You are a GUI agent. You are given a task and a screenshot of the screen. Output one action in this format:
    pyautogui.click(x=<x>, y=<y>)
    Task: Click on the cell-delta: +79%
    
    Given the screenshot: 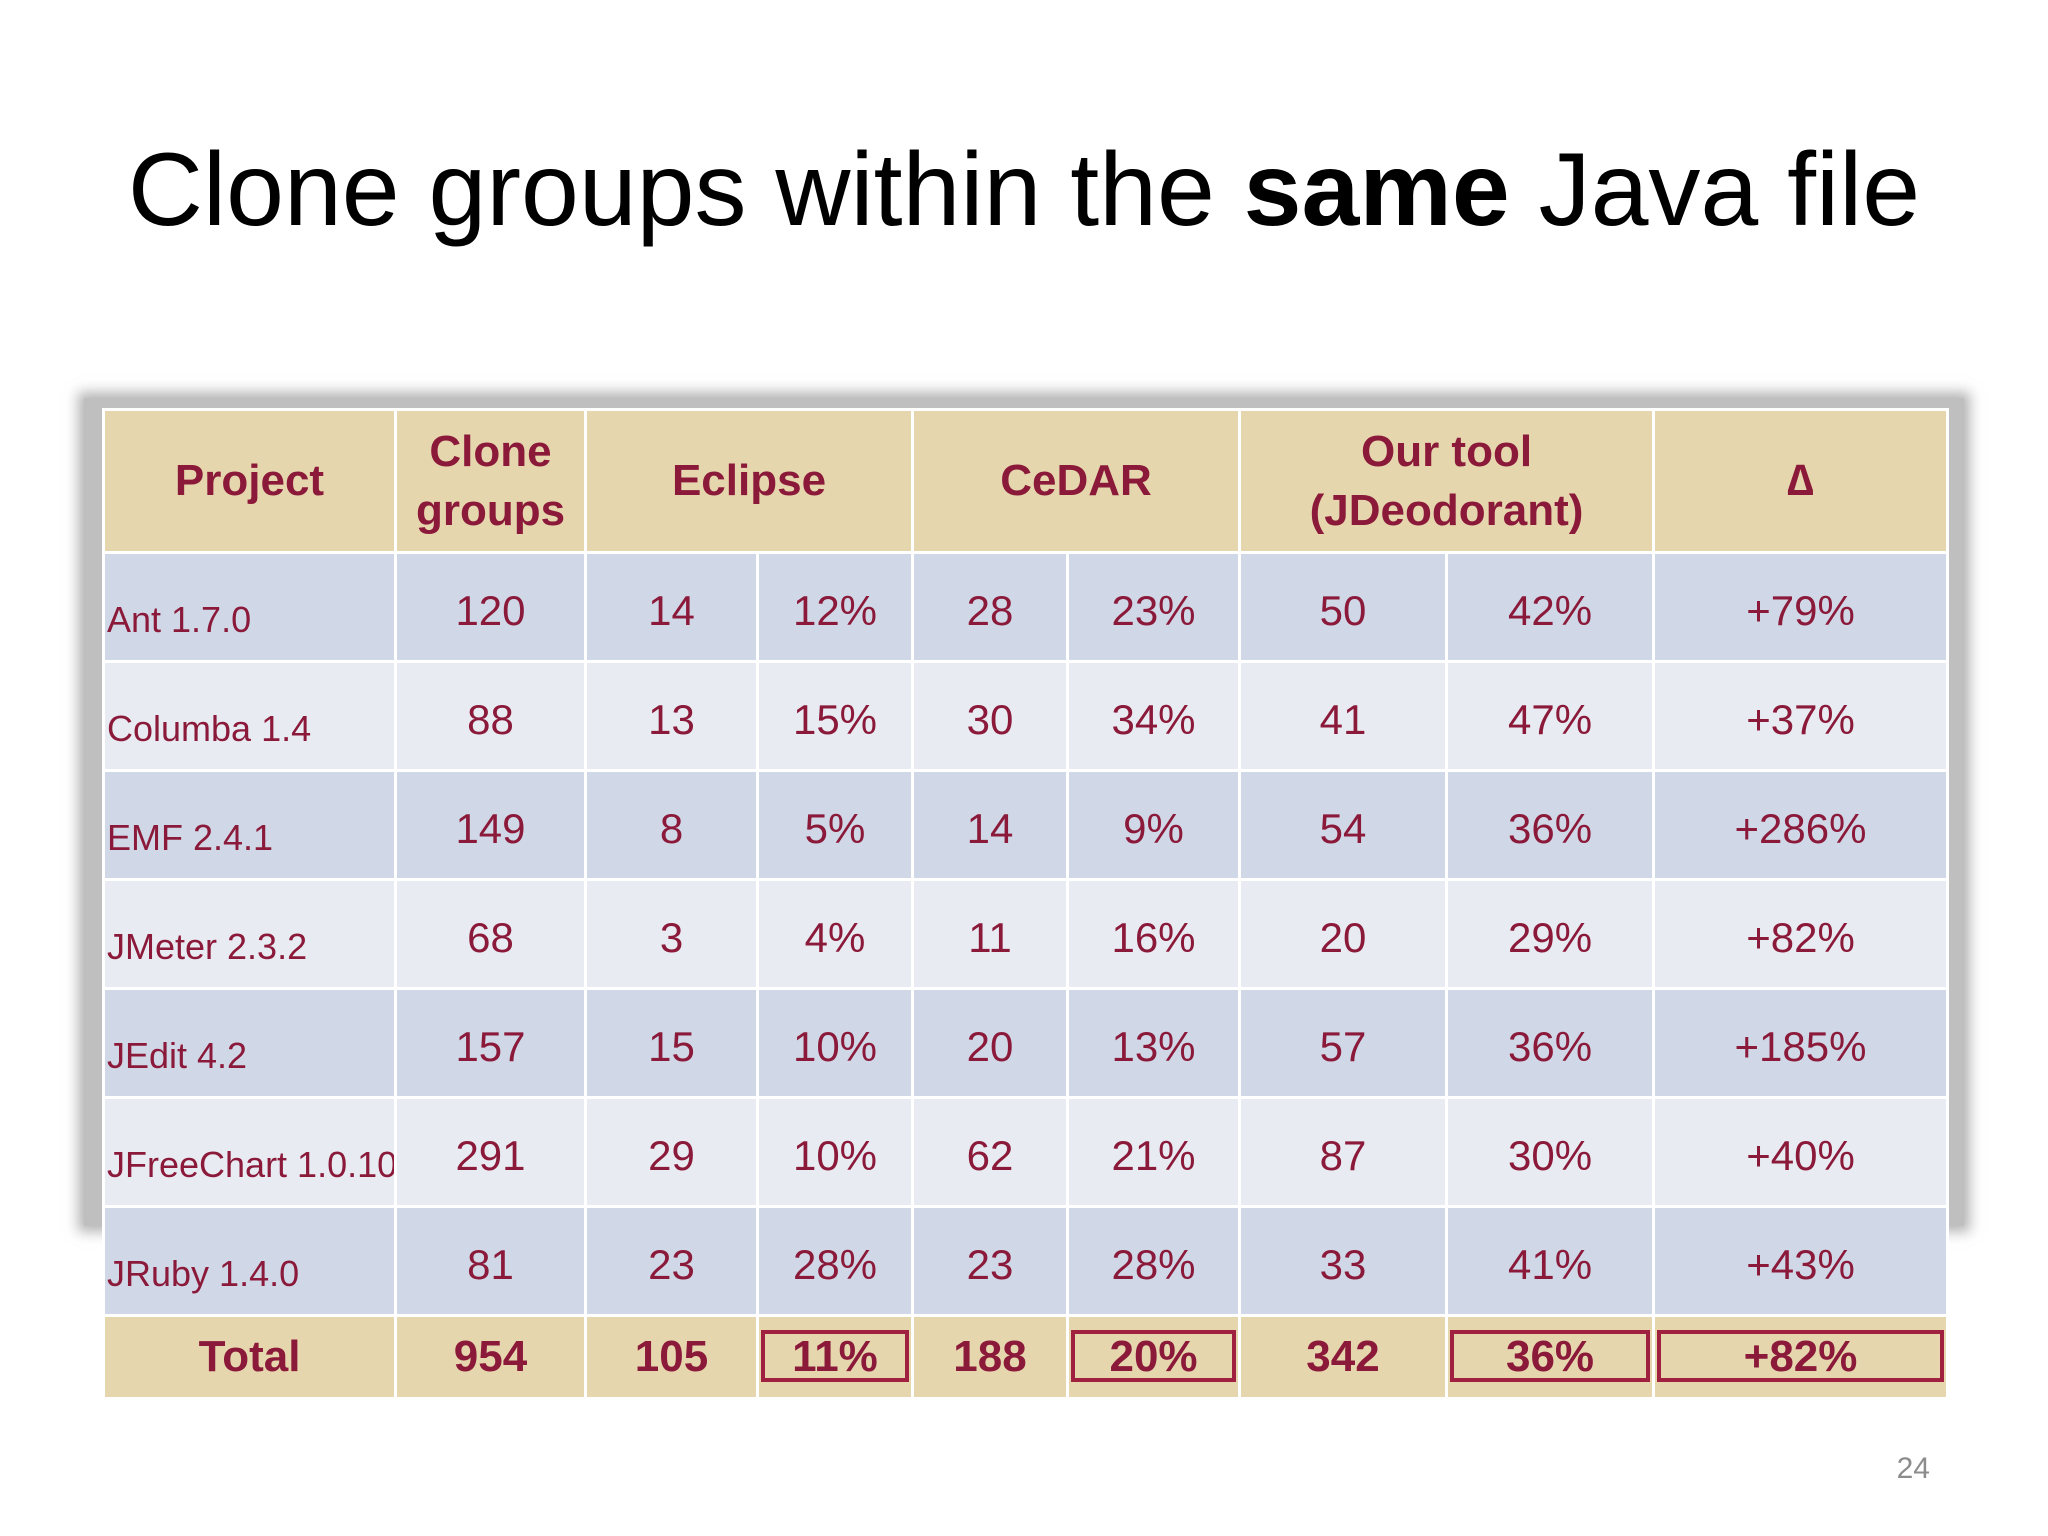 What is the action you would take?
    pyautogui.click(x=1801, y=607)
    